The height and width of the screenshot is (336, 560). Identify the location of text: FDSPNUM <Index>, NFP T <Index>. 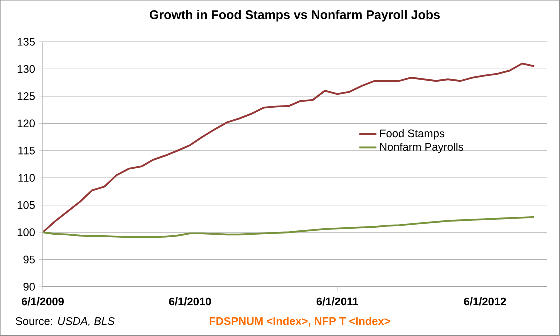
(300, 322).